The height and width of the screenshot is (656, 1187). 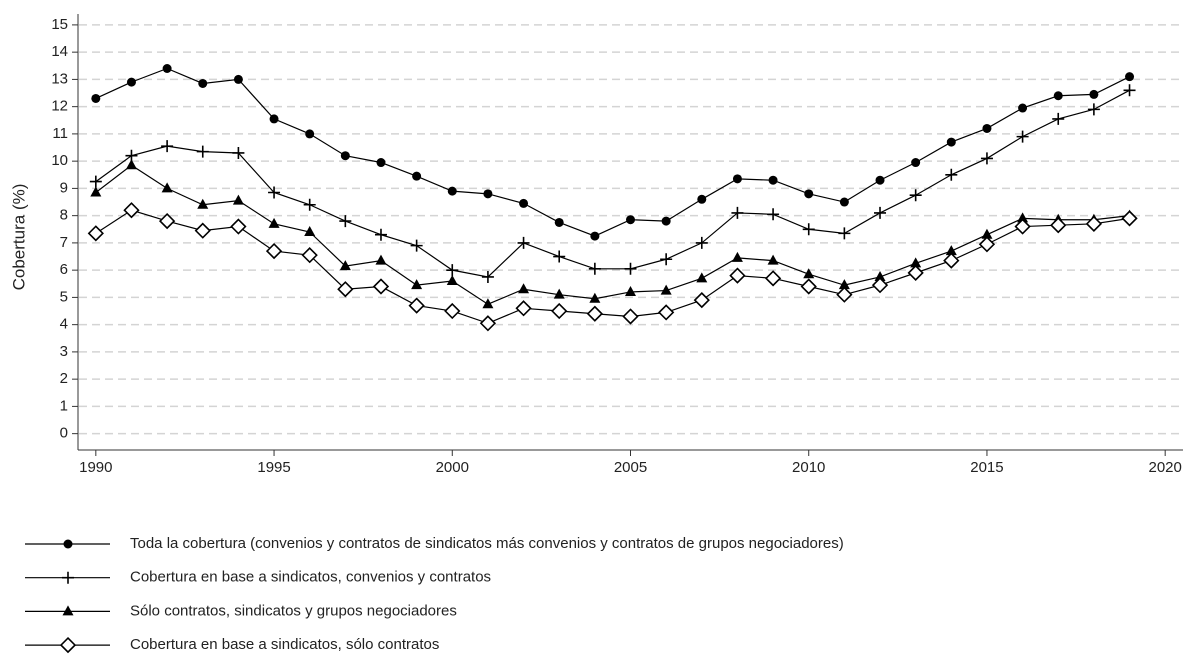 What do you see at coordinates (64, 405) in the screenshot?
I see `y-tick-label: 1` at bounding box center [64, 405].